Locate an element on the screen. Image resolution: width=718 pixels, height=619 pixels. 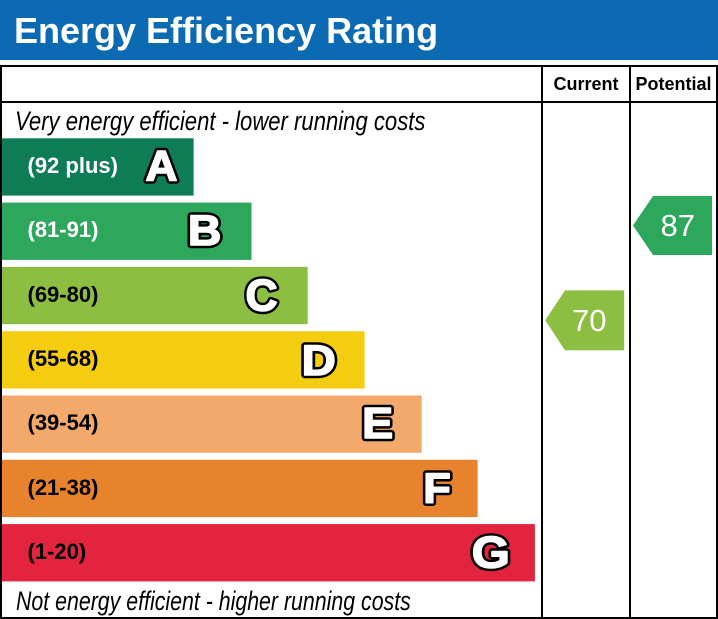
svg-text: C is located at coordinates (261, 296).